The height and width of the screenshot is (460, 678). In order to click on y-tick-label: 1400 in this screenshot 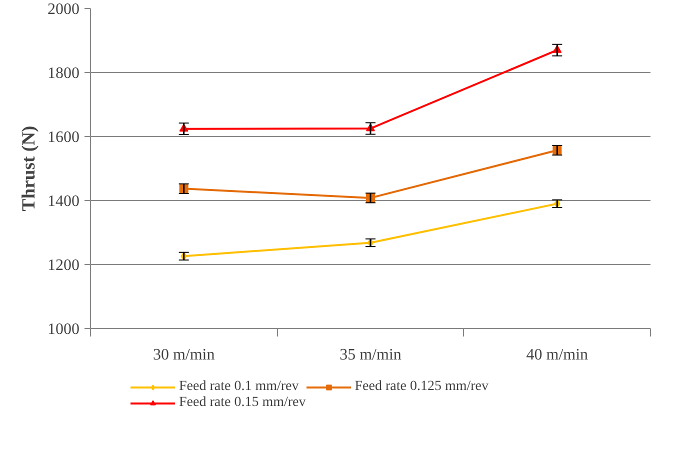, I will do `click(64, 201)`.